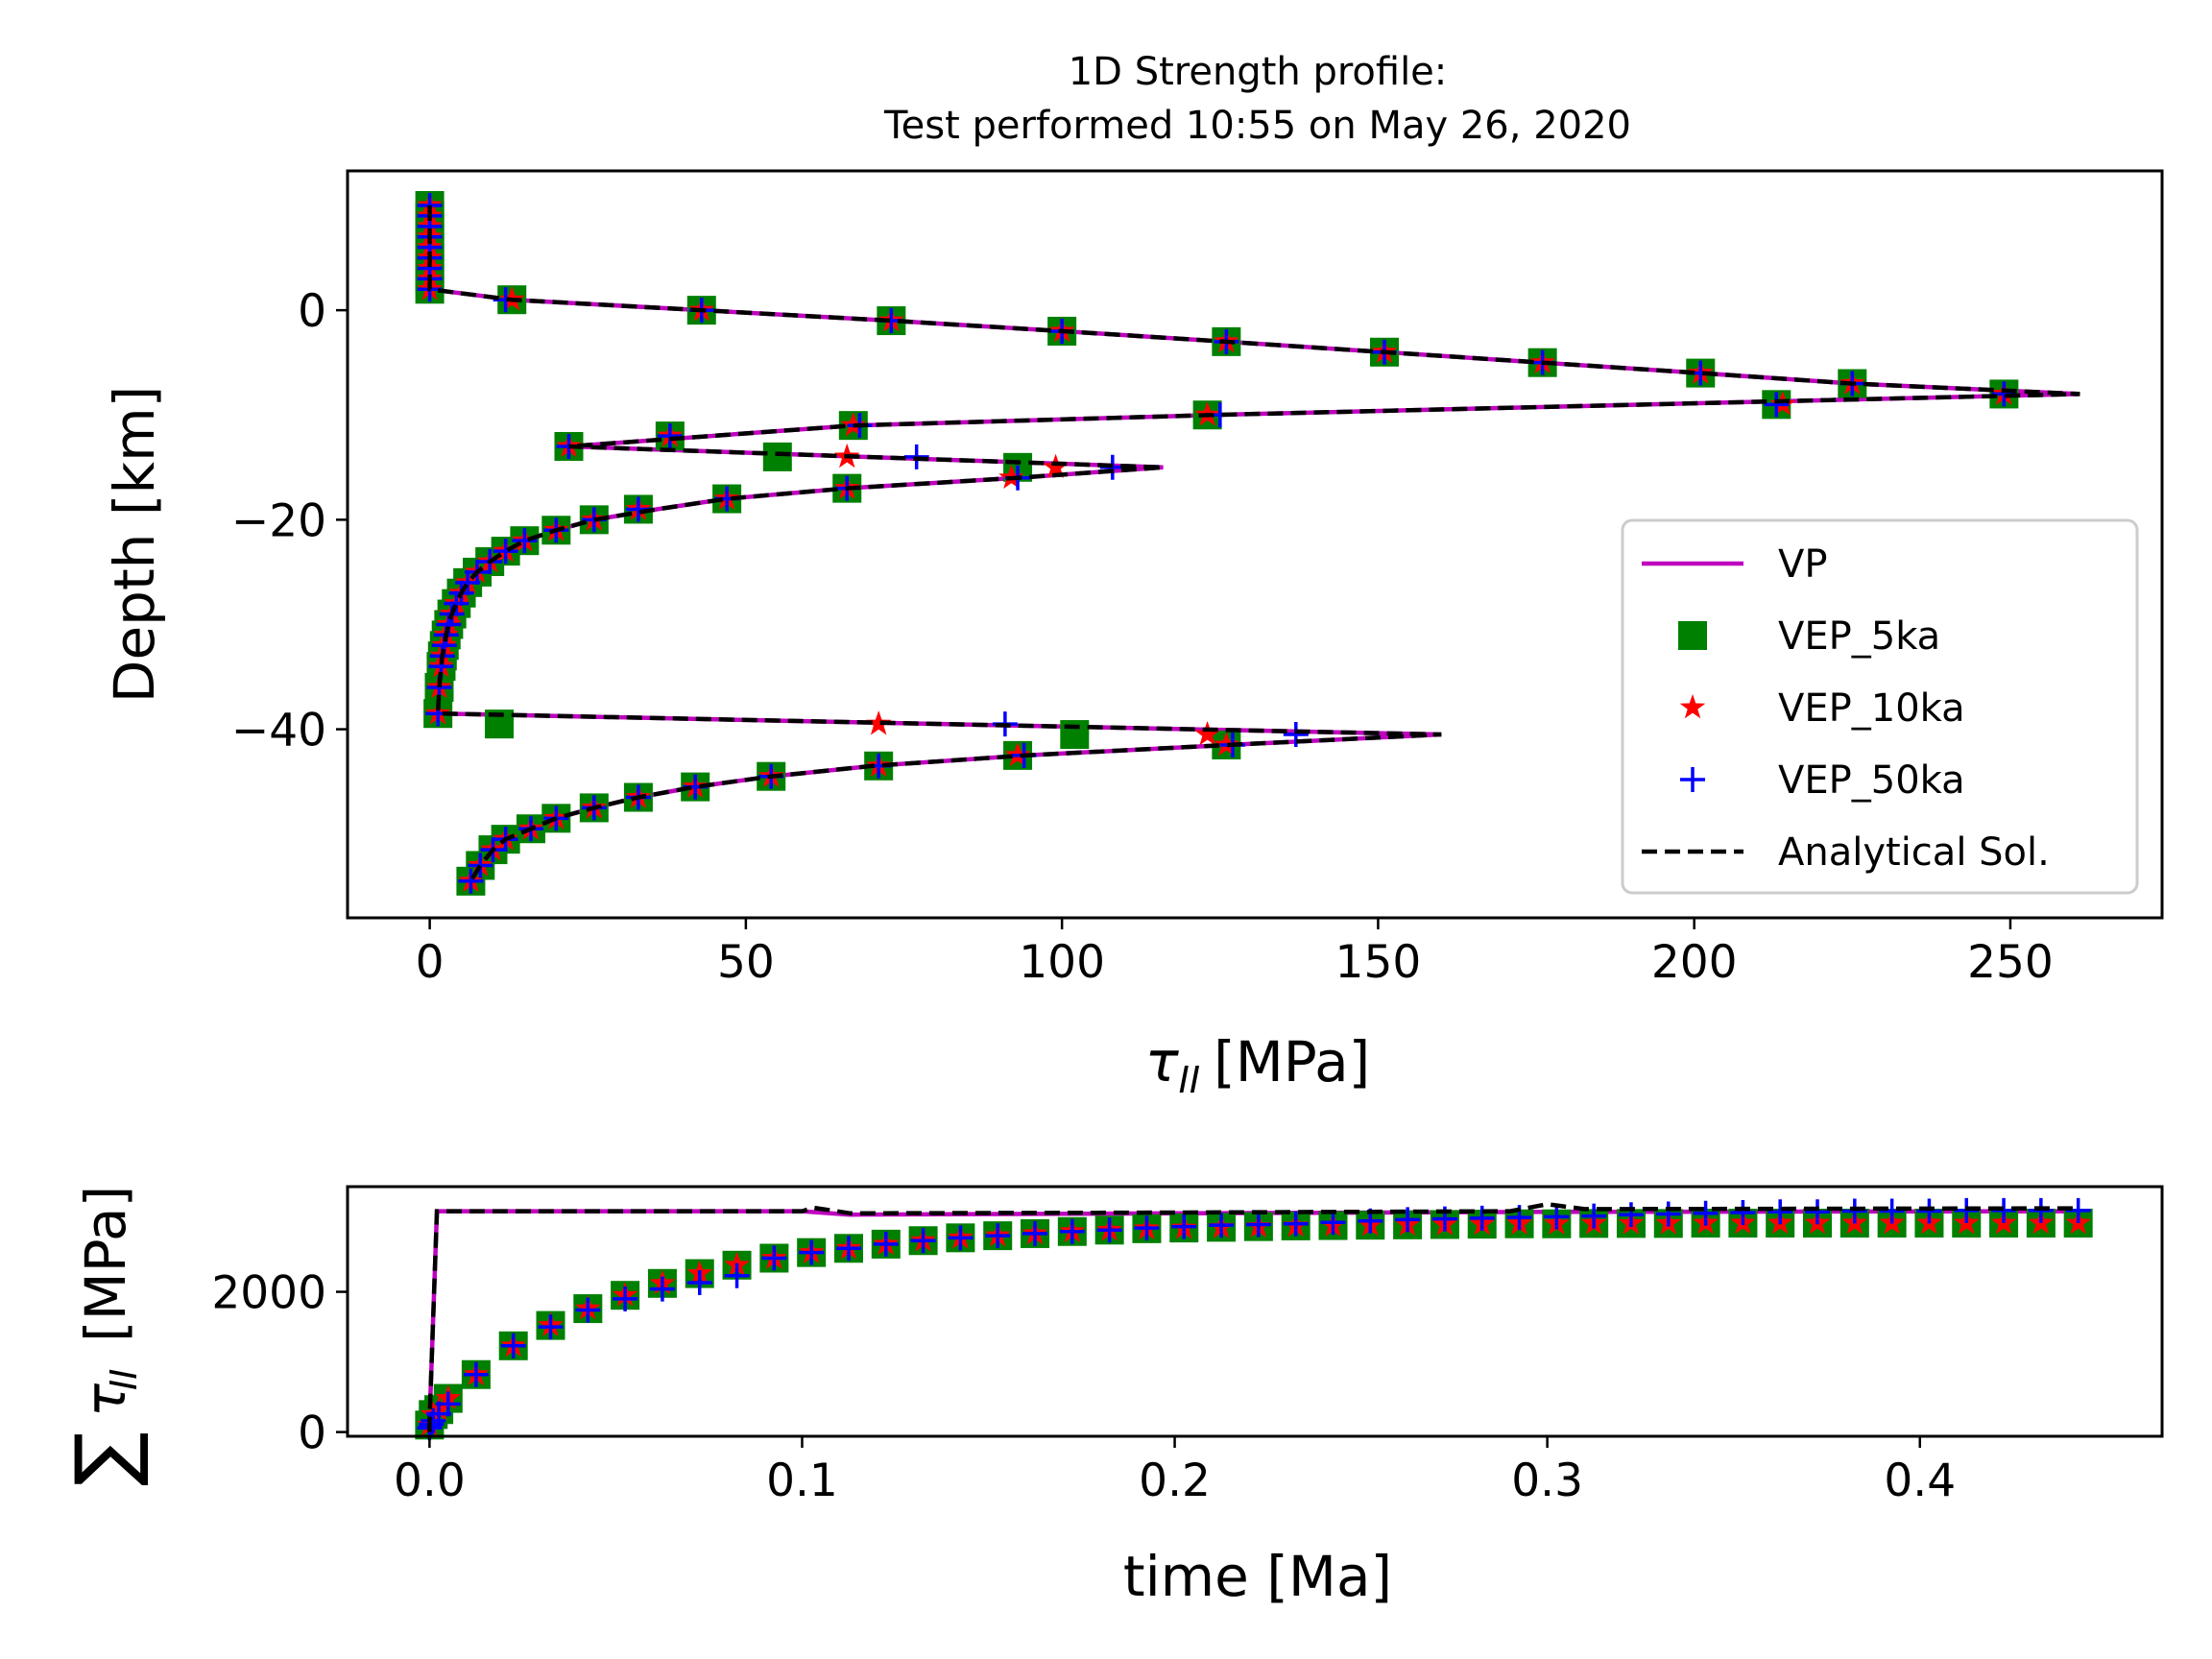  Describe the element at coordinates (1547, 1481) in the screenshot. I see `x-tick-label: 0.3` at that location.